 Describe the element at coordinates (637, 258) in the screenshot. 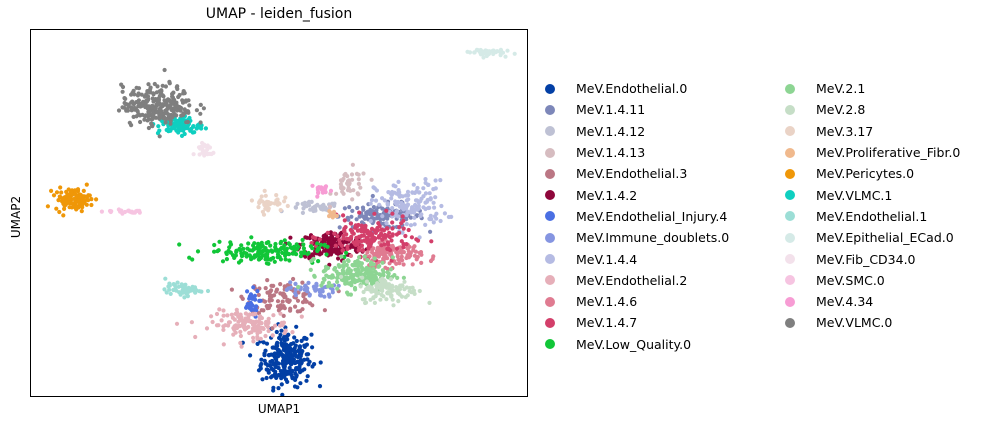

I see `legend-item: MeV.1.4.4` at that location.